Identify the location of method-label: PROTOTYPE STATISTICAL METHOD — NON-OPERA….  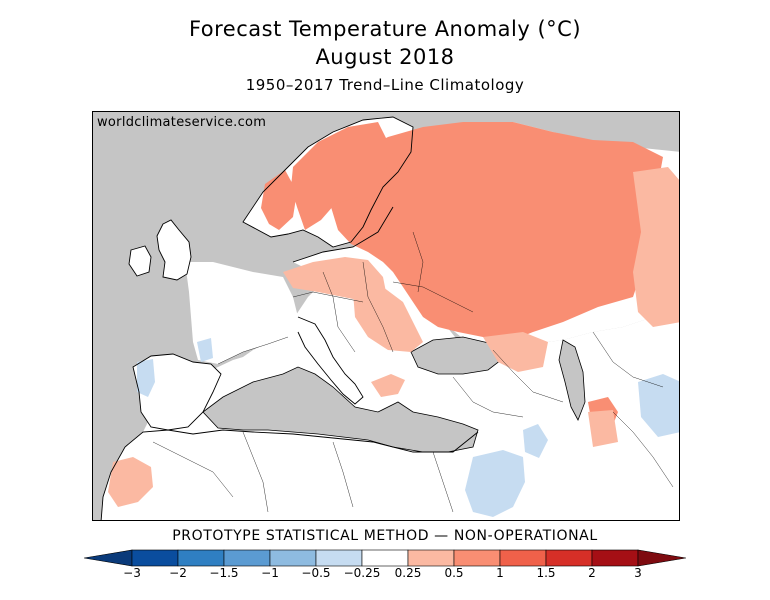
(385, 536).